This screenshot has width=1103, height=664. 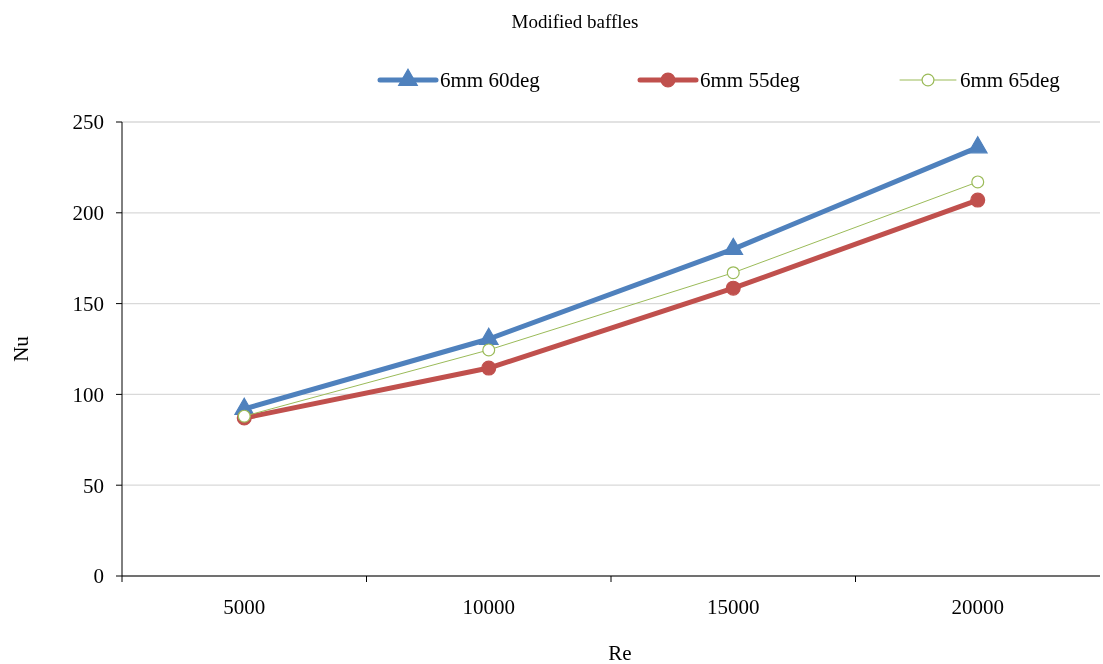 What do you see at coordinates (88, 122) in the screenshot?
I see `y-tick-label: 250` at bounding box center [88, 122].